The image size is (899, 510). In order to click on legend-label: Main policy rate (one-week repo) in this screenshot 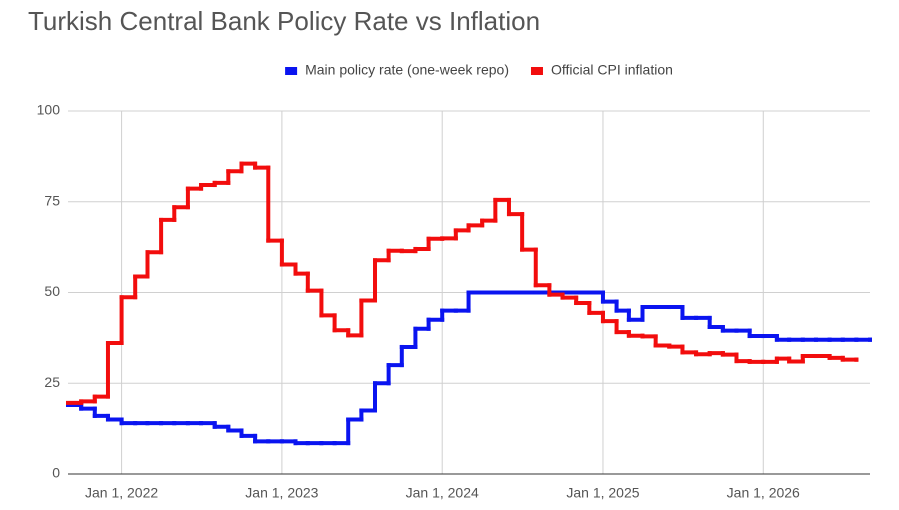, I will do `click(407, 70)`.